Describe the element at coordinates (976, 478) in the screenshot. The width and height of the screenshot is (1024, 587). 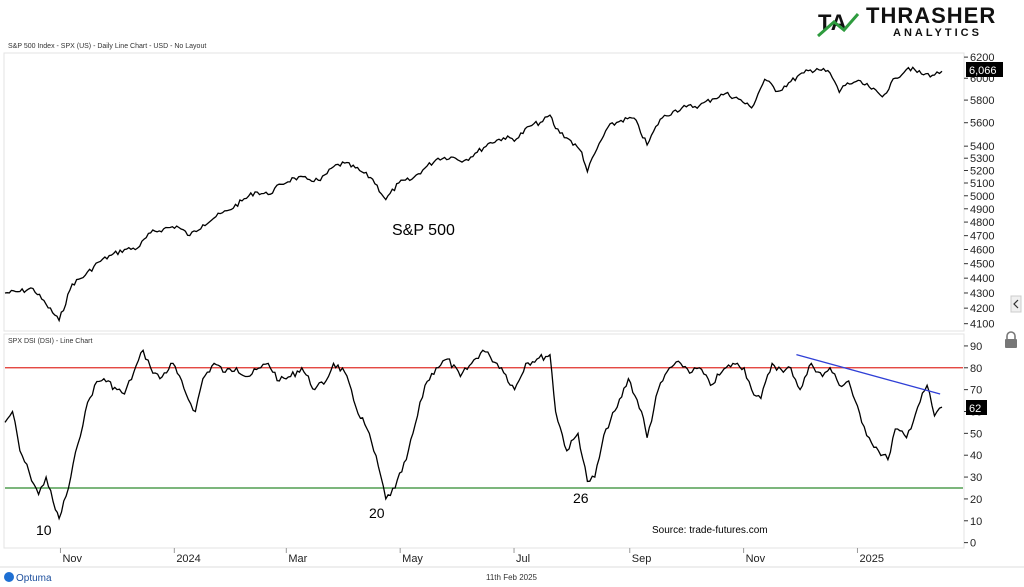
I see `lower-y-tick-label: 30` at that location.